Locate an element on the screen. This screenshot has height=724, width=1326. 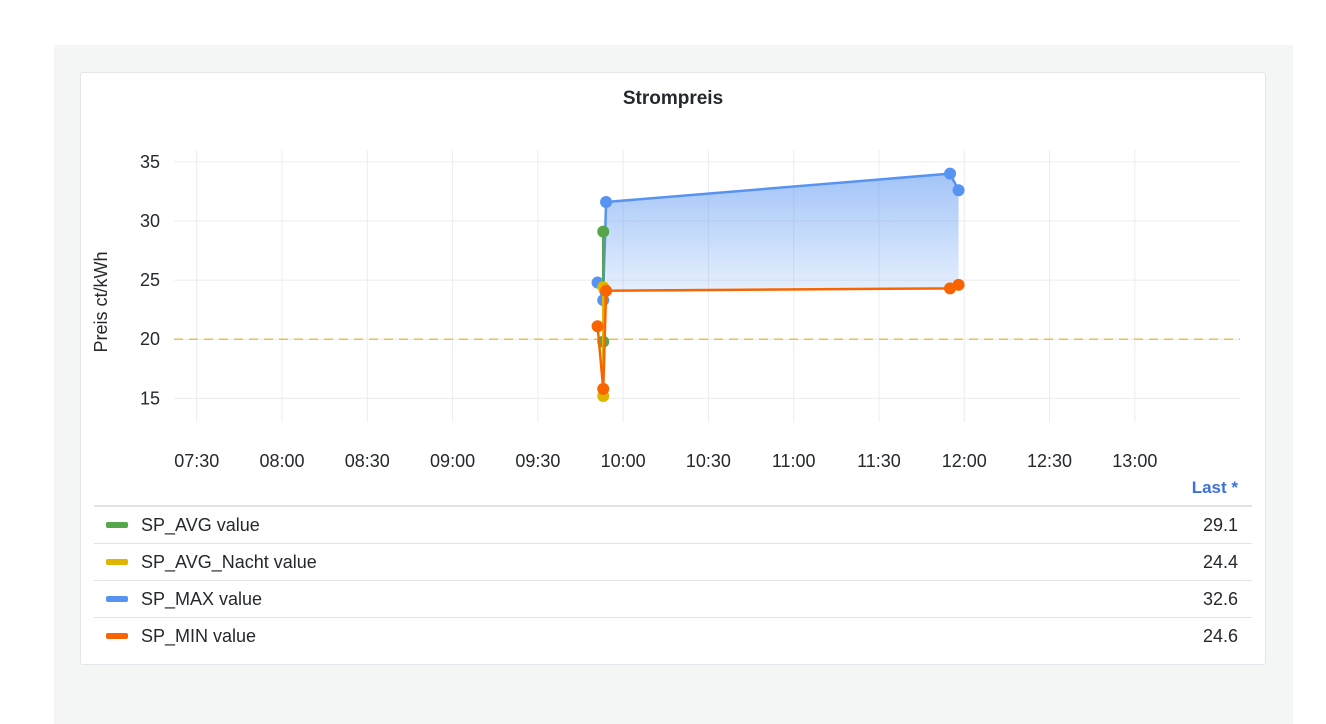
legend-series-name: SP_MAX value is located at coordinates (202, 599).